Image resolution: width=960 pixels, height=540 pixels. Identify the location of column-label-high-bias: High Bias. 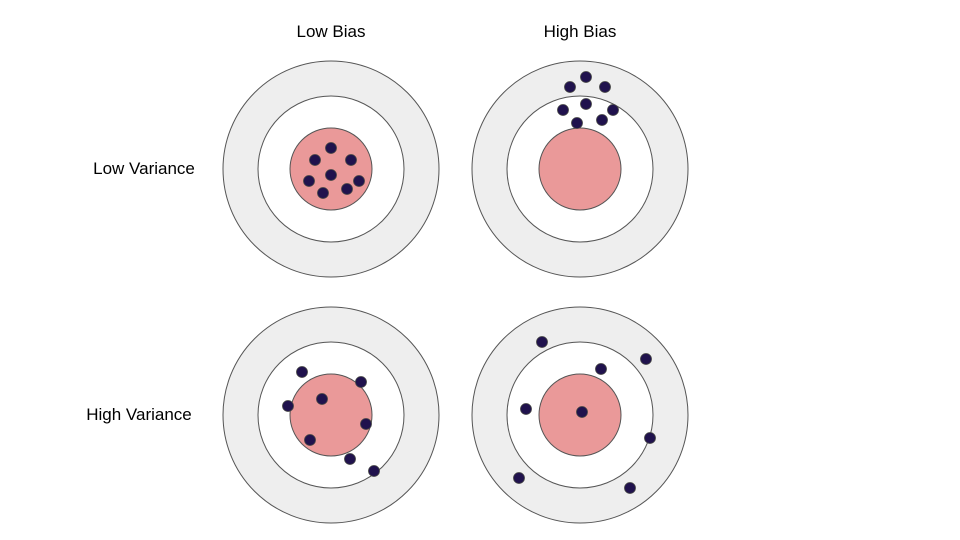
(580, 31).